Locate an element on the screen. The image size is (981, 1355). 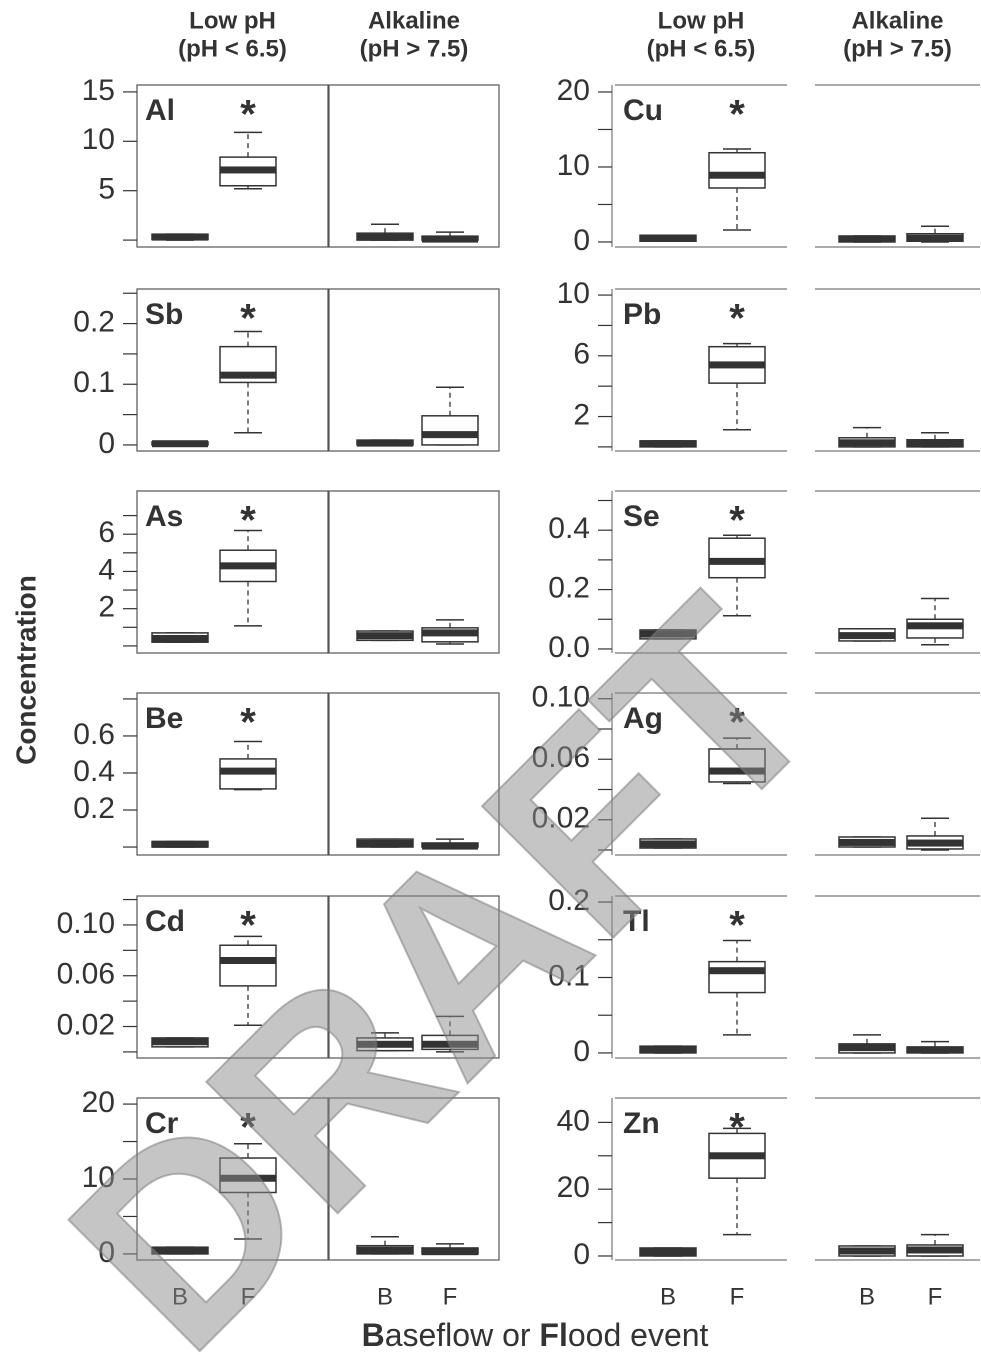
y-tick-label: 0.4 is located at coordinates (94, 771).